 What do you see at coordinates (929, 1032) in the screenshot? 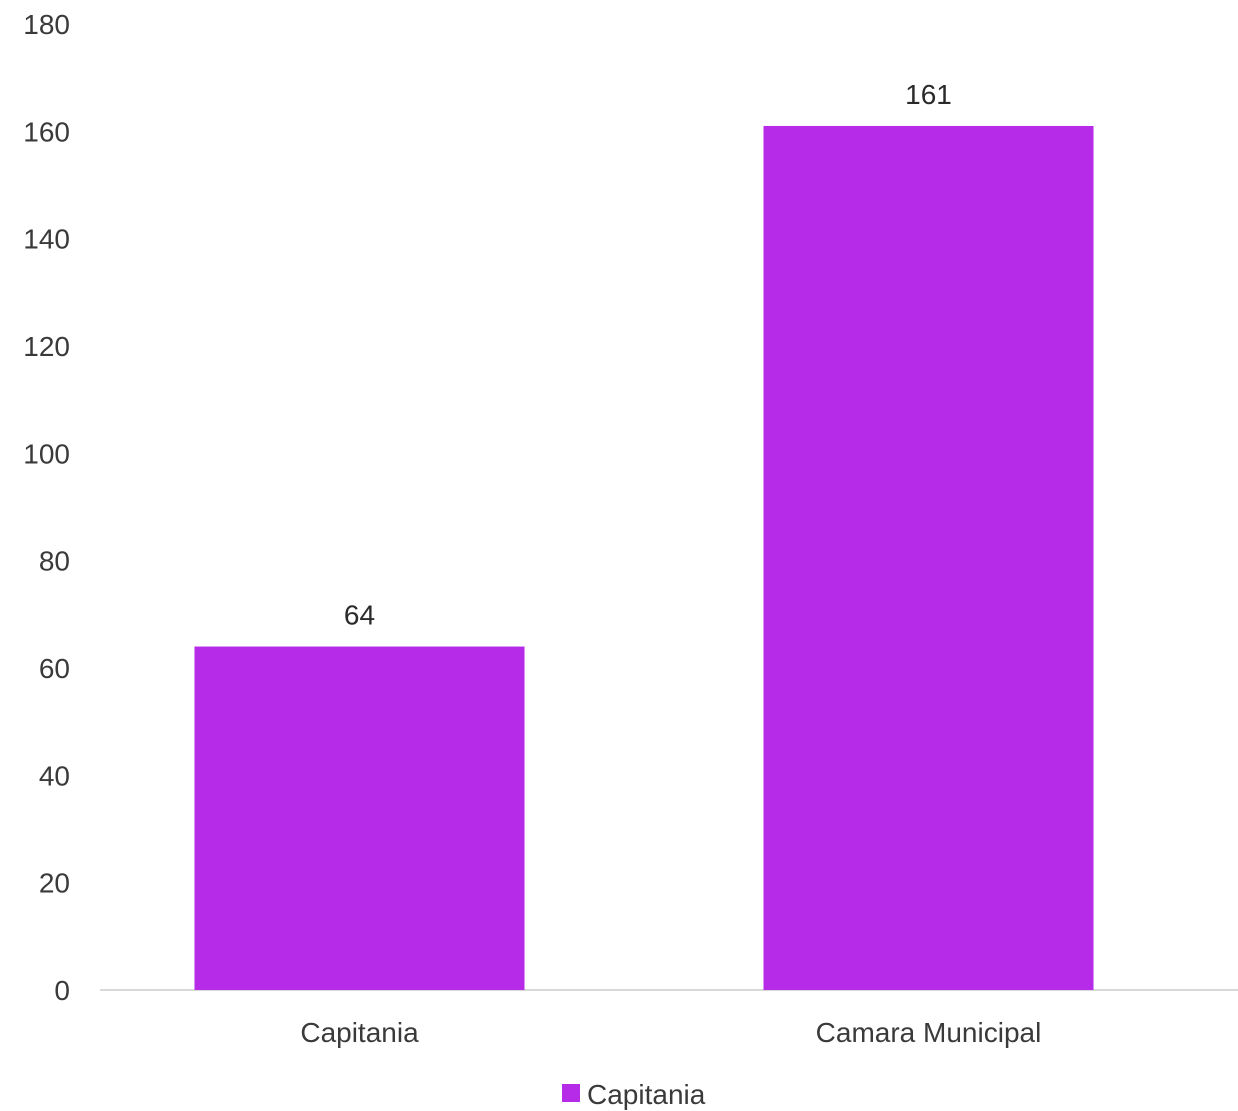
I see `x-category-label: Camara Municipal` at bounding box center [929, 1032].